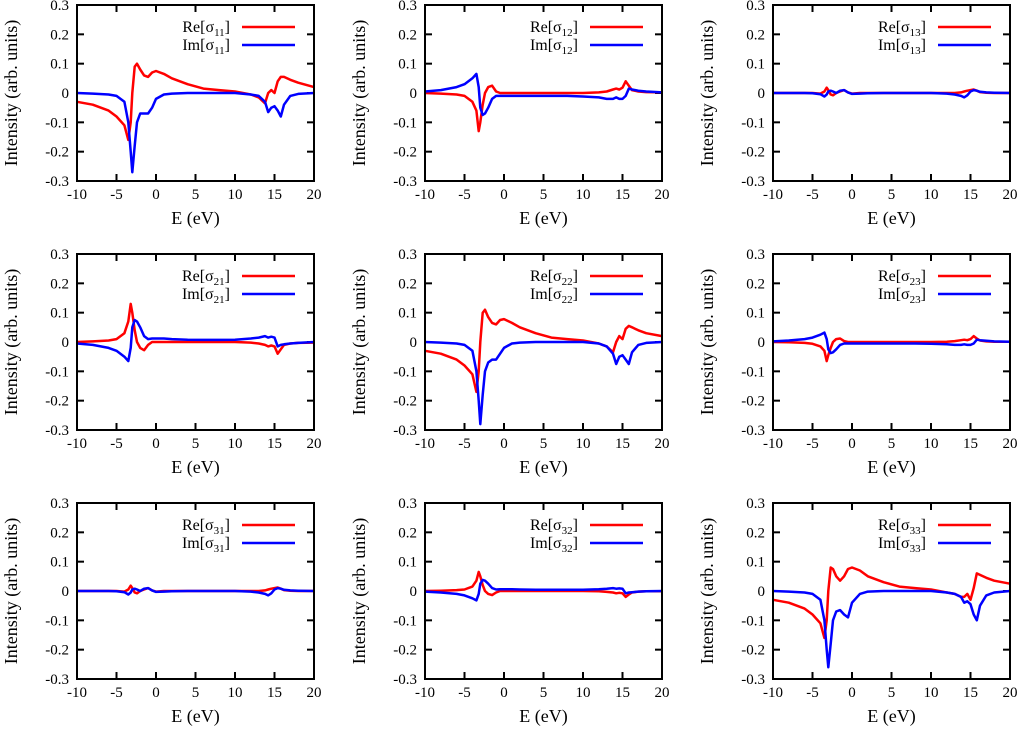 The width and height of the screenshot is (1024, 738). Describe the element at coordinates (902, 47) in the screenshot. I see `legend-label: Im[σ13]` at that location.